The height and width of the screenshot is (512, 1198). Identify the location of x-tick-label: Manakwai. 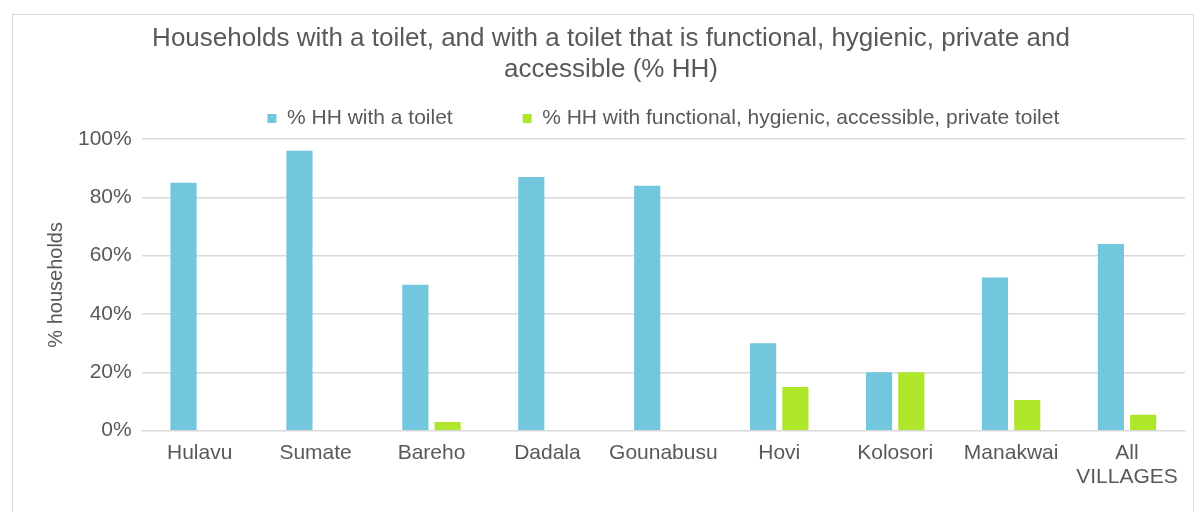
(1011, 451).